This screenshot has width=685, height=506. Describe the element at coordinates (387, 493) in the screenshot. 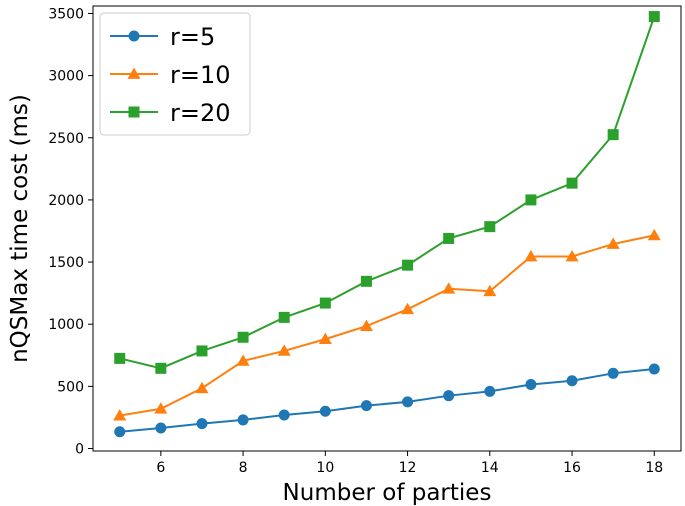

I see `x-axis-label: Number of parties` at that location.